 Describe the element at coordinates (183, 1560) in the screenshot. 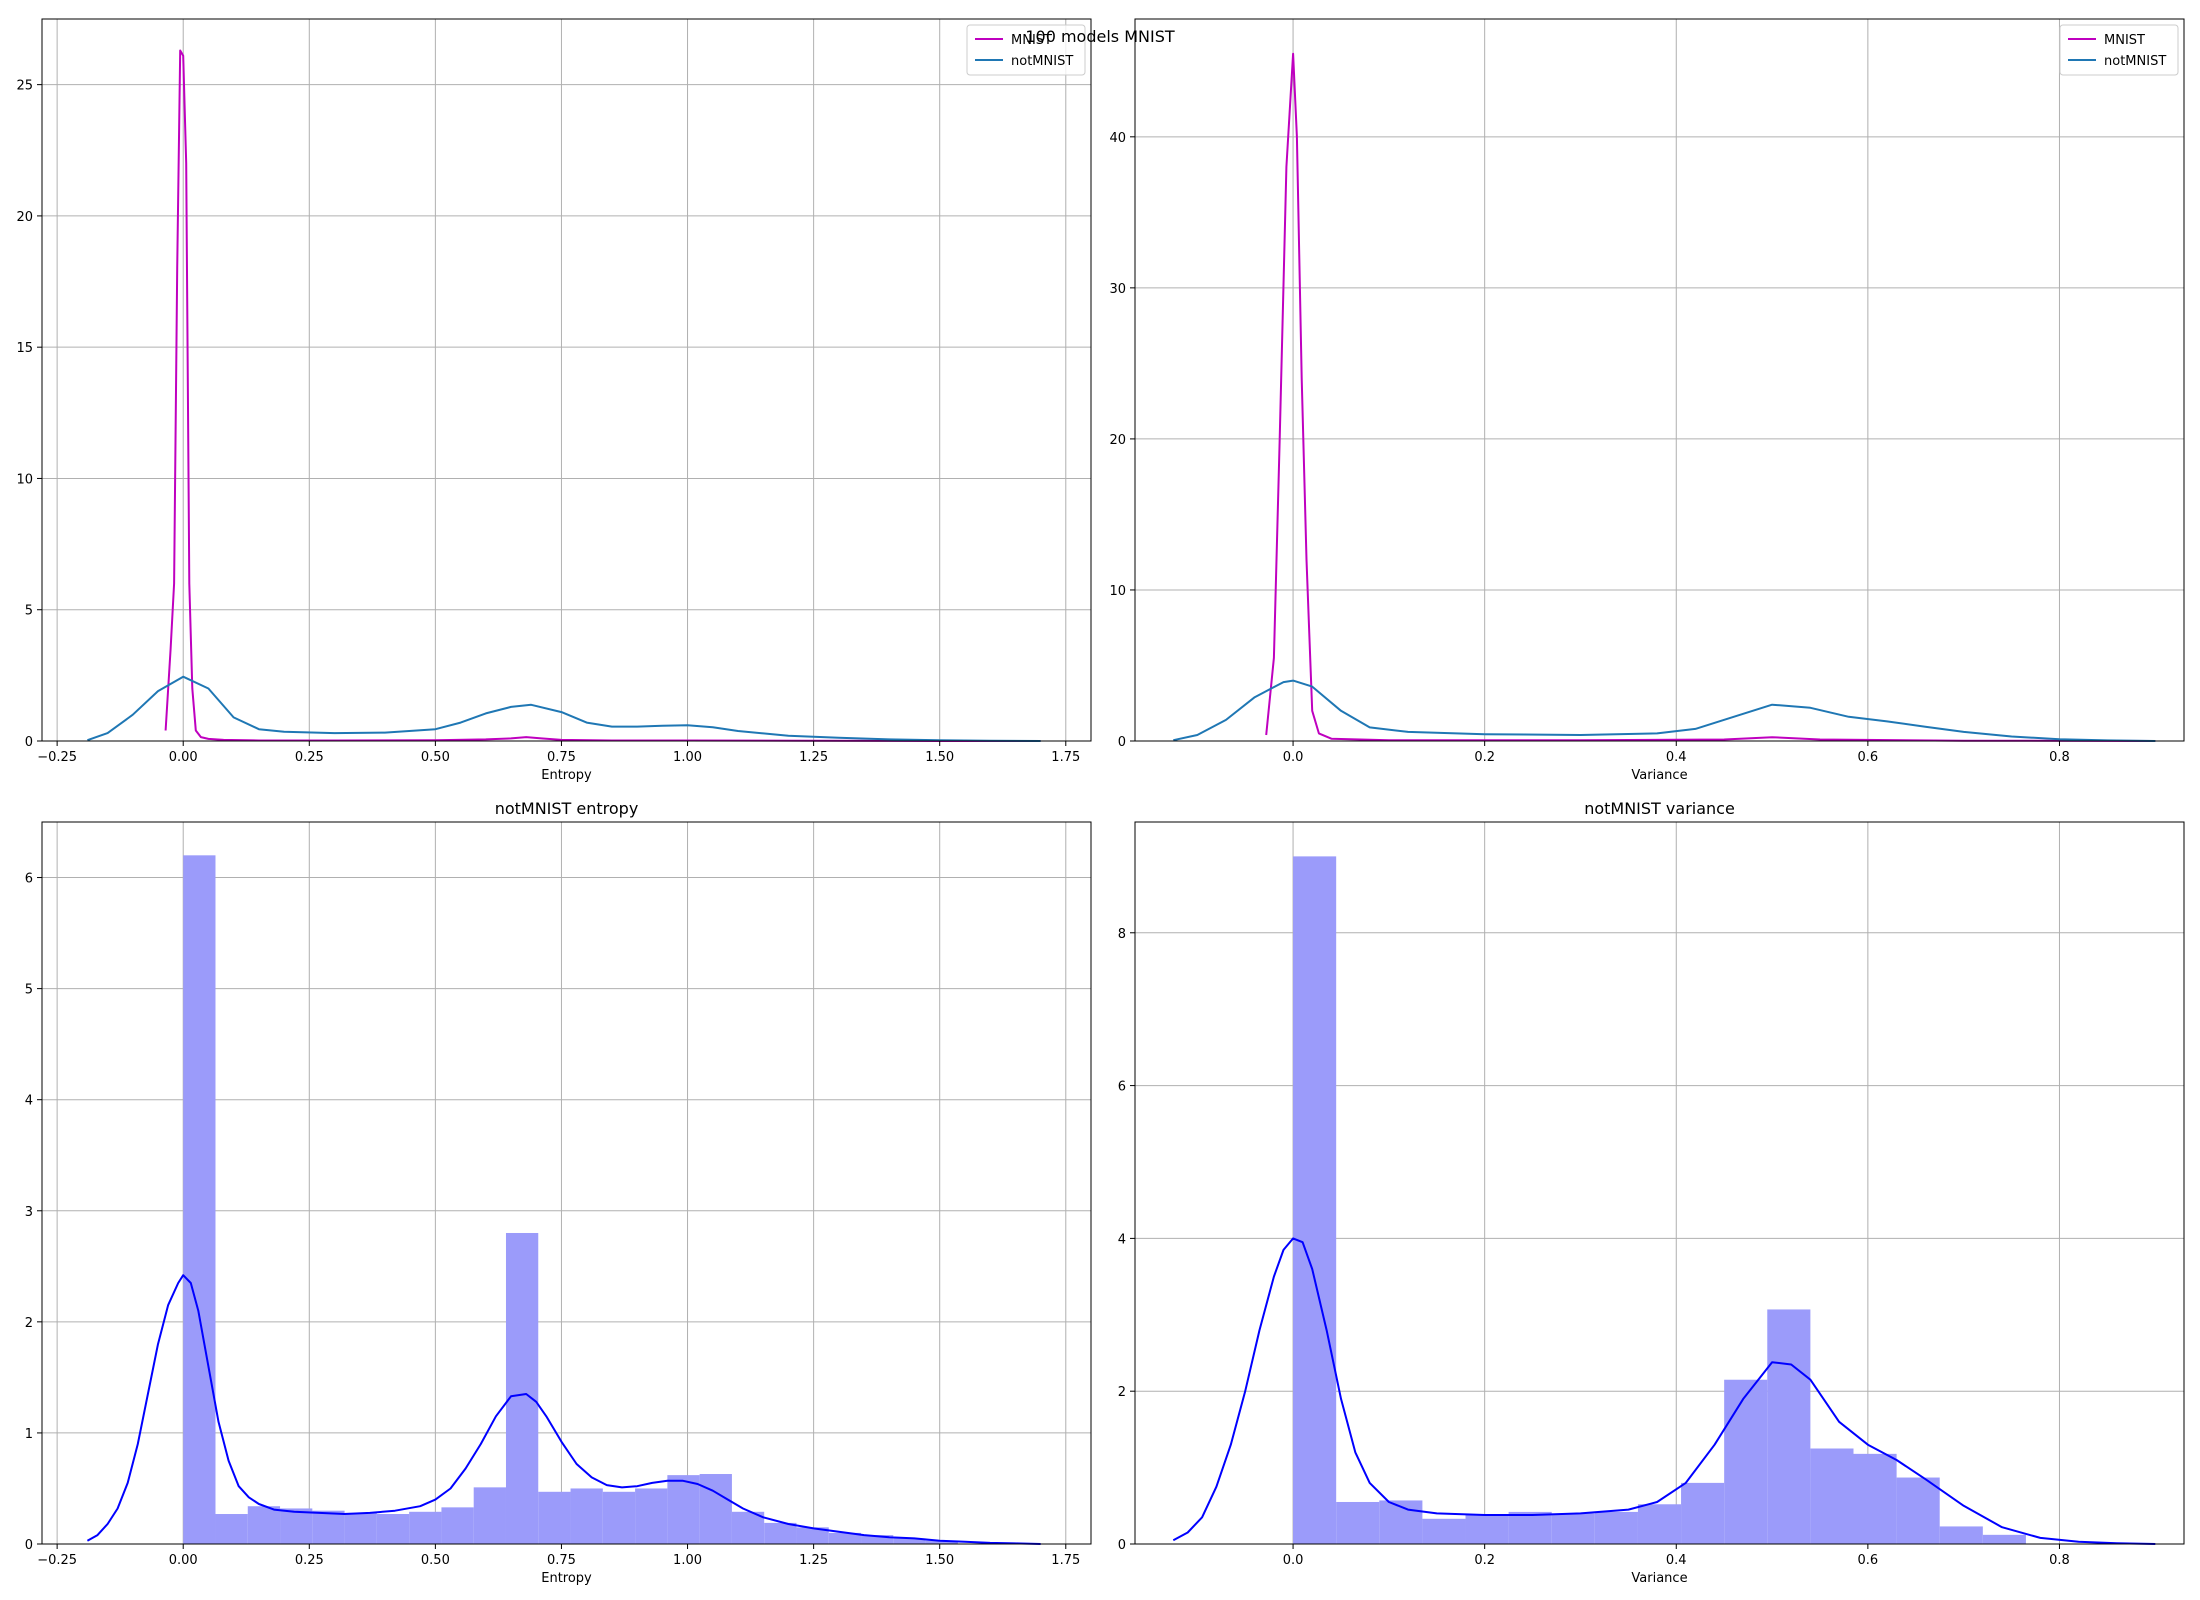

I see `x-tick-label: 0.00` at that location.